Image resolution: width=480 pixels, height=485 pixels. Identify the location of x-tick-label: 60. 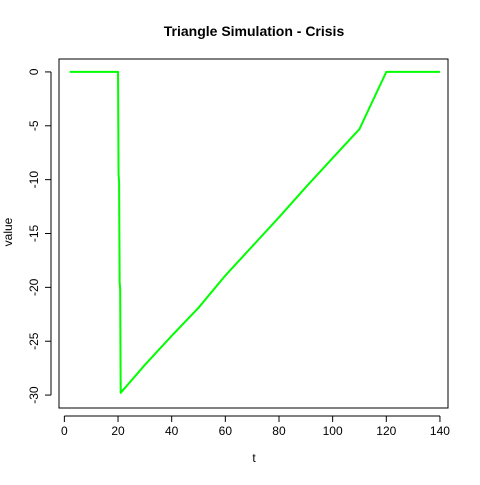
(226, 431).